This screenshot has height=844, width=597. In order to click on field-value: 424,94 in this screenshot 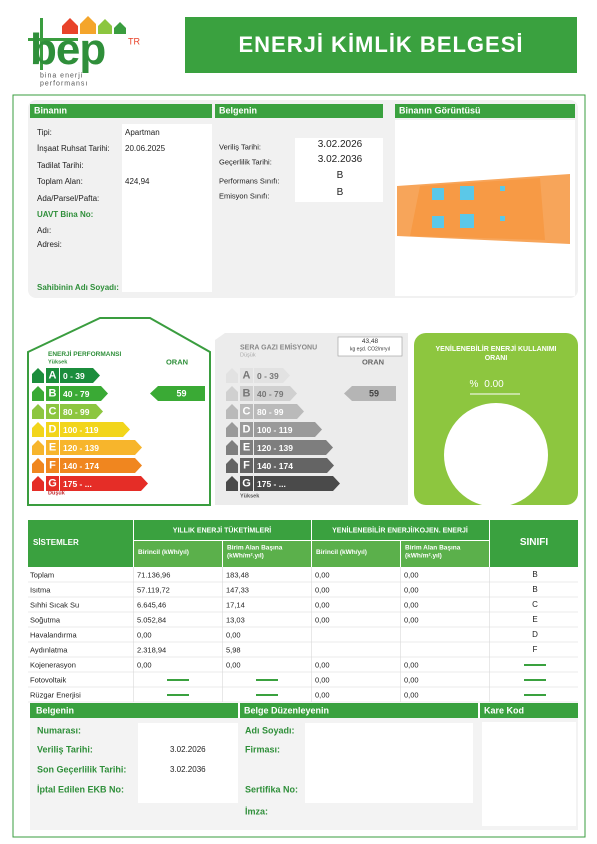, I will do `click(137, 181)`.